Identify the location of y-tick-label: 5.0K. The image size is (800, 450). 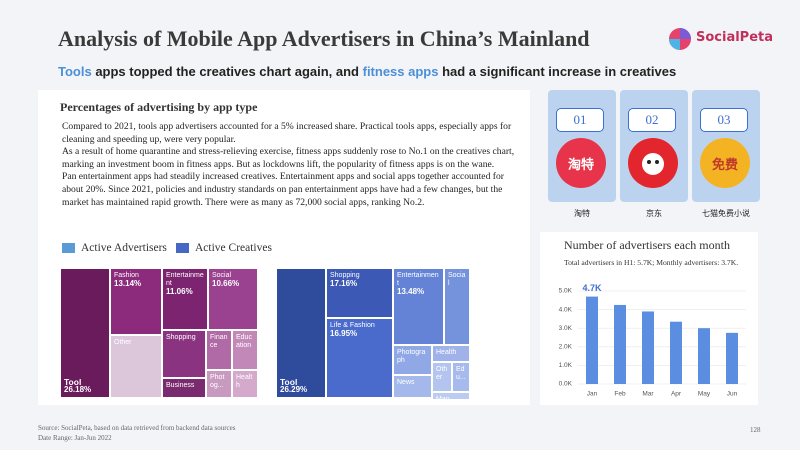
(566, 291).